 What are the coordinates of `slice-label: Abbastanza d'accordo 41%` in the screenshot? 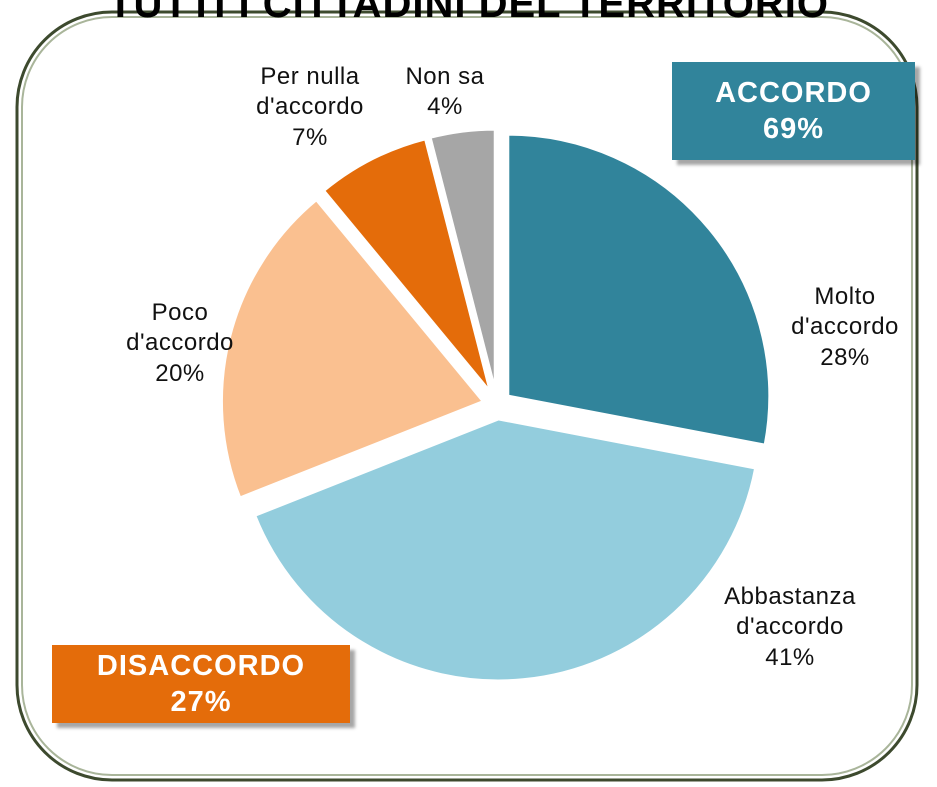 It's located at (790, 627).